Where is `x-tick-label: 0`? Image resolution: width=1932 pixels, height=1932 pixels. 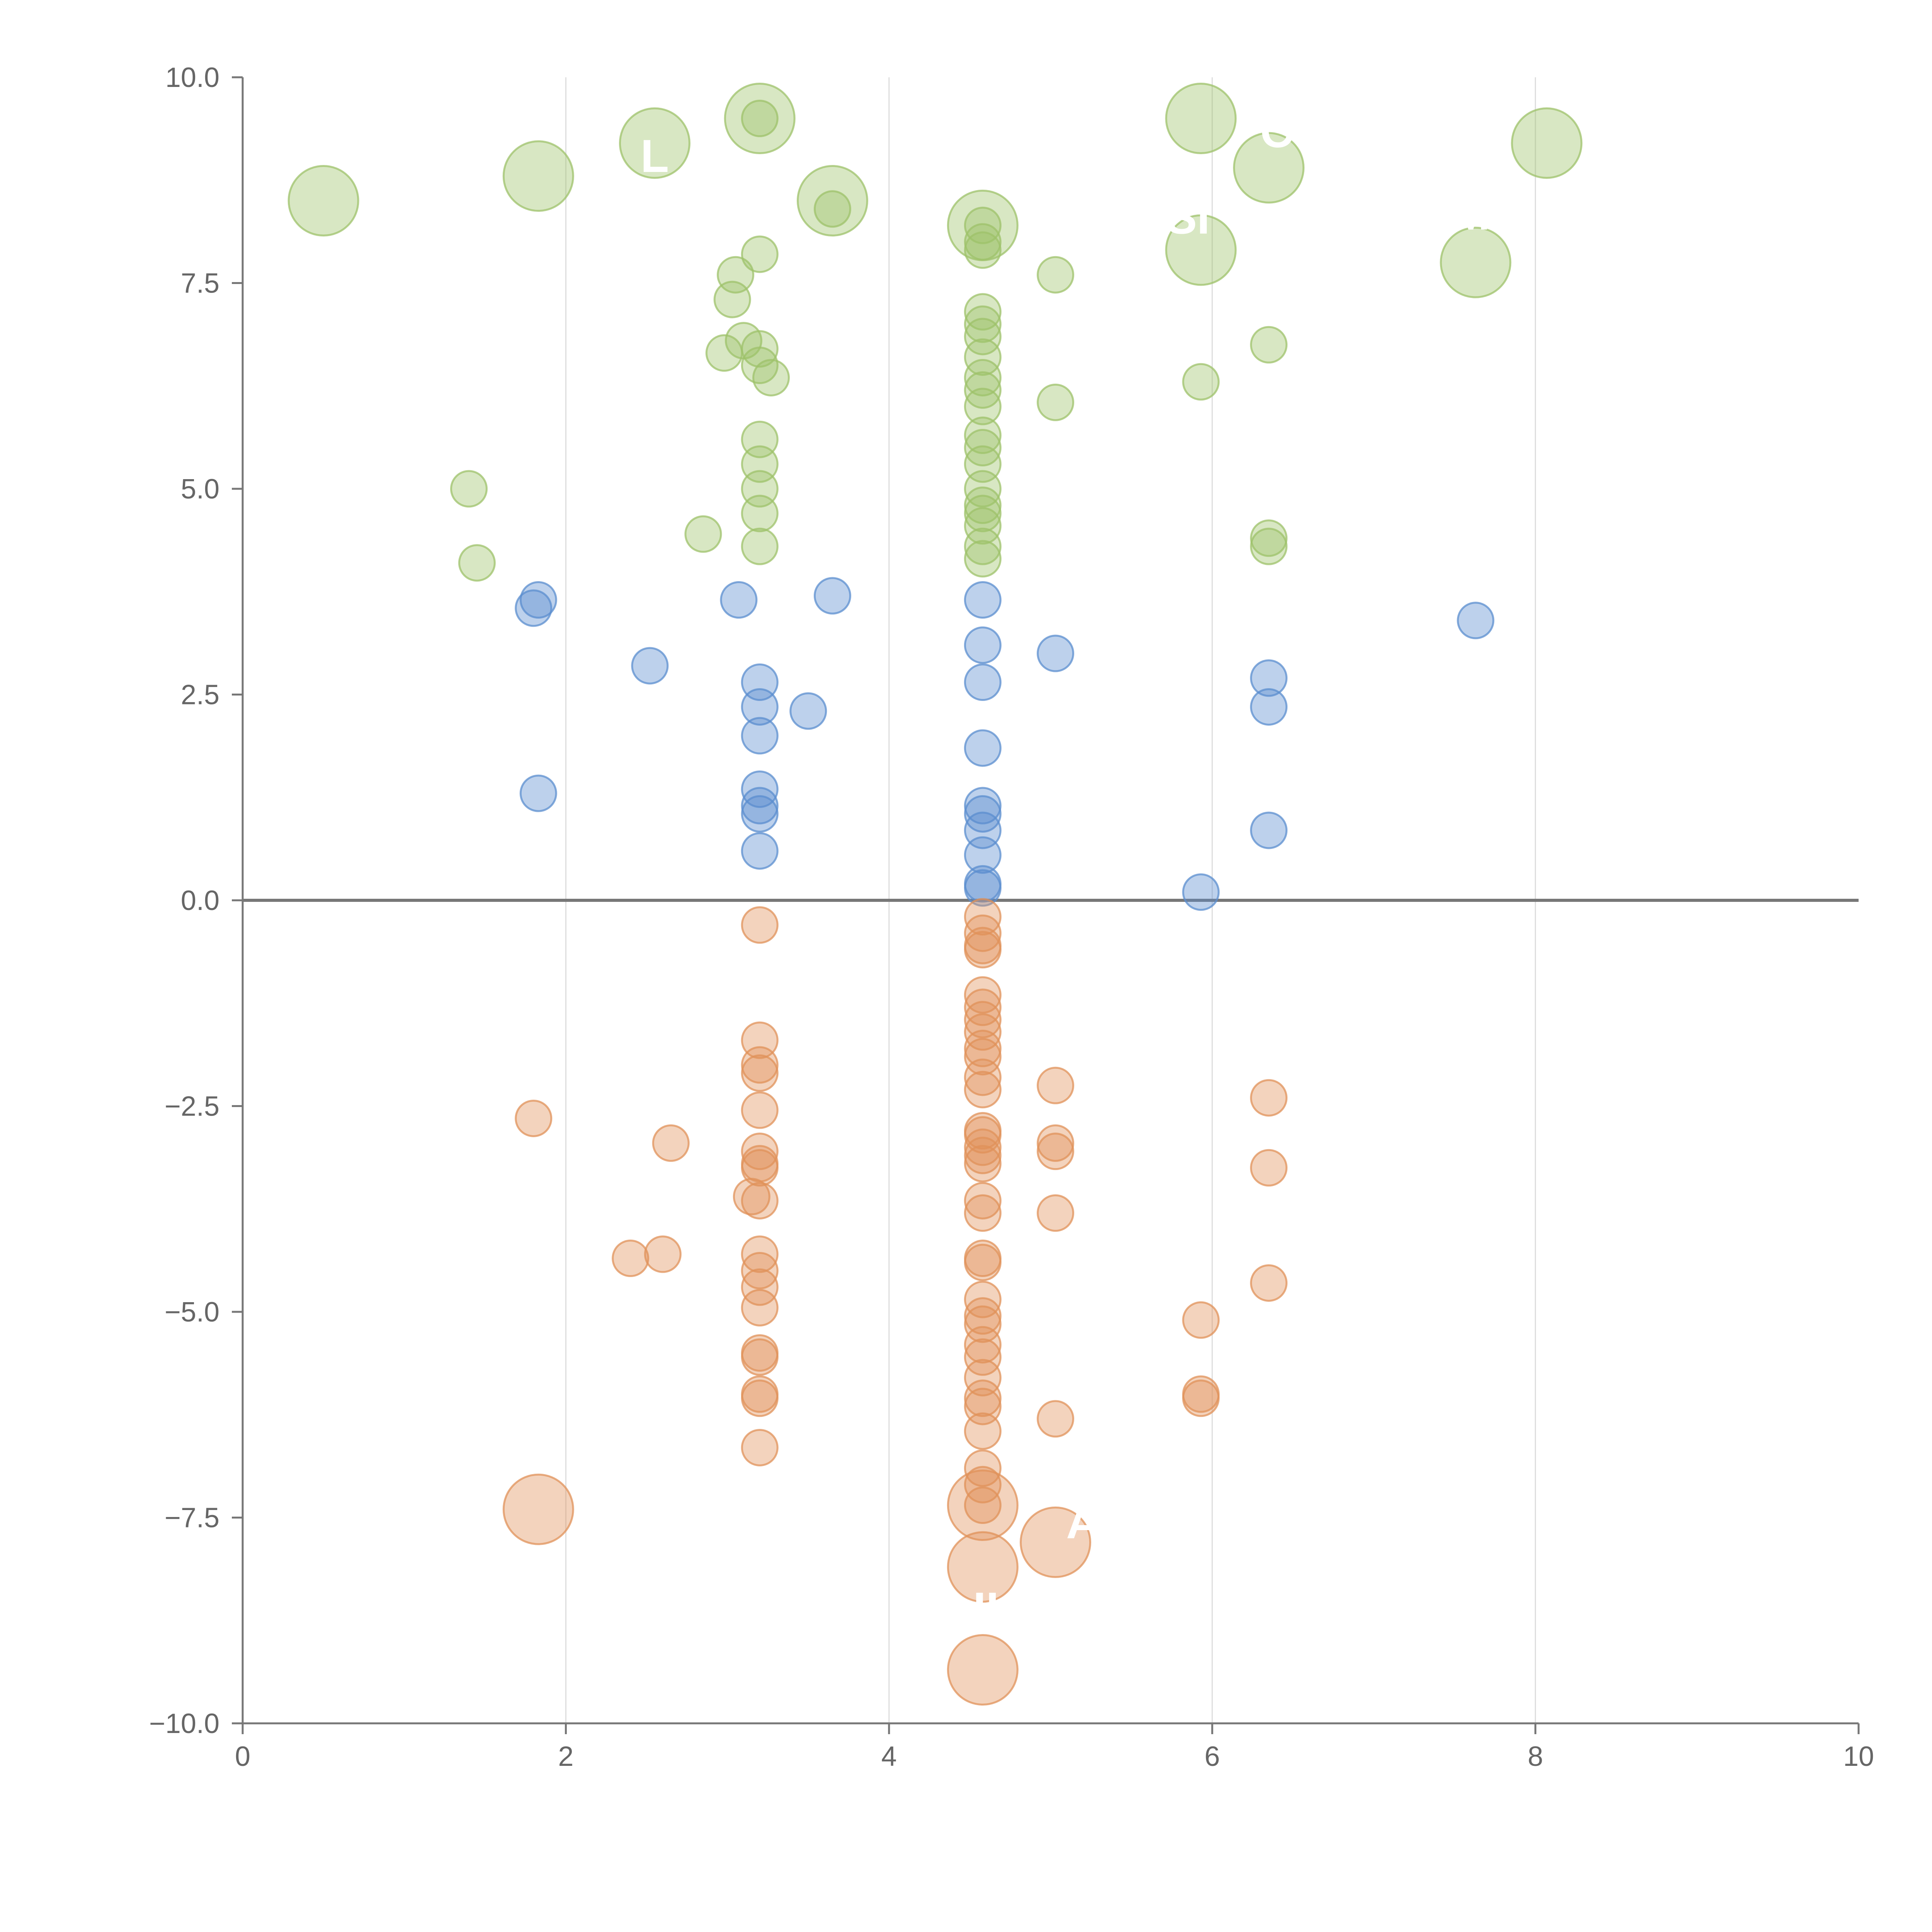 x-tick-label: 0 is located at coordinates (243, 1756).